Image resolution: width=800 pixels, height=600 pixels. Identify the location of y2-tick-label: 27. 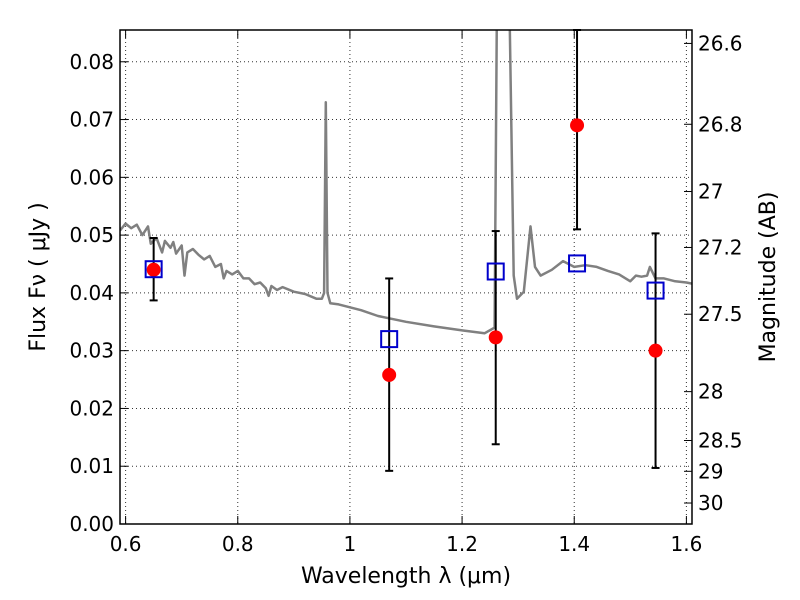
(710, 192).